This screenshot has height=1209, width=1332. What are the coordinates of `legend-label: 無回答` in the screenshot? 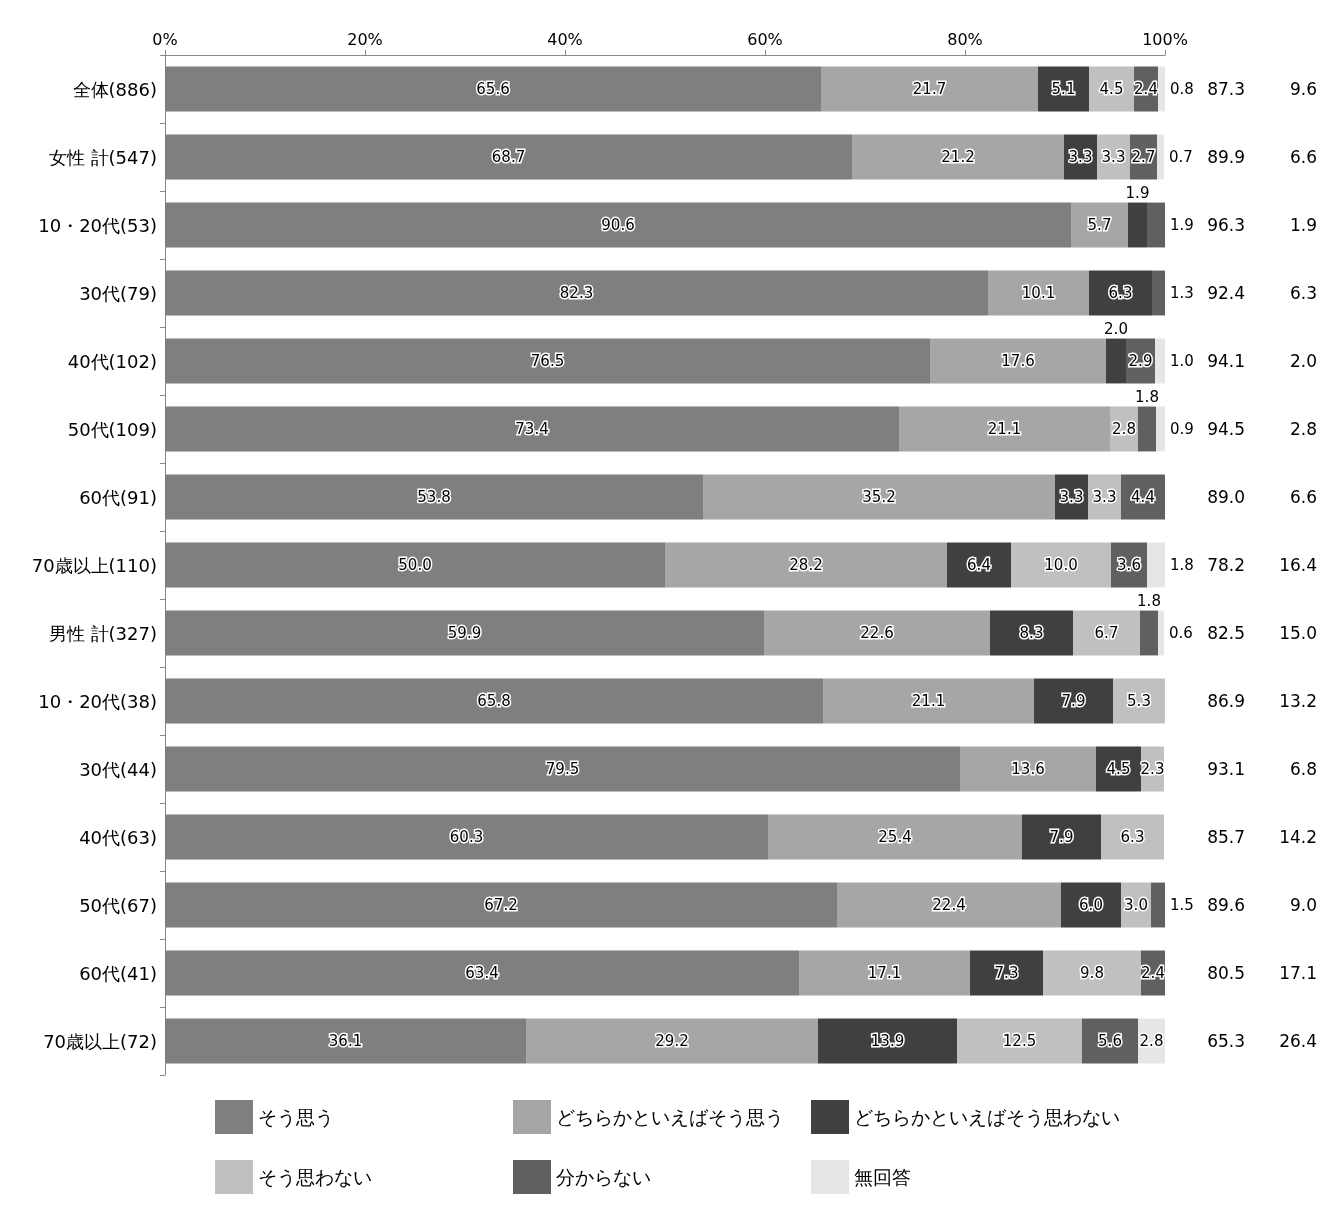 It's located at (882, 1177).